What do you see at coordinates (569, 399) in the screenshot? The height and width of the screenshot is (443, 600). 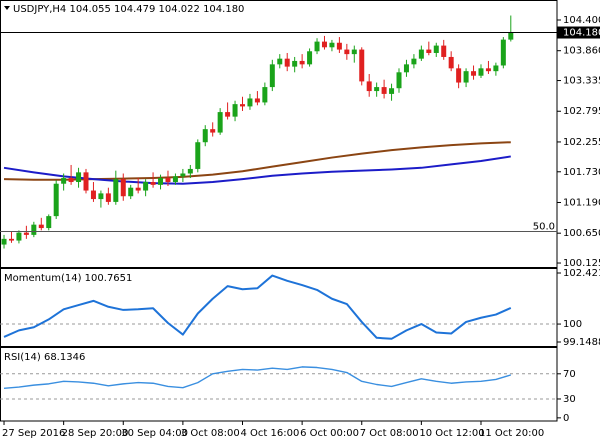 I see `y-tick-label: 30` at bounding box center [569, 399].